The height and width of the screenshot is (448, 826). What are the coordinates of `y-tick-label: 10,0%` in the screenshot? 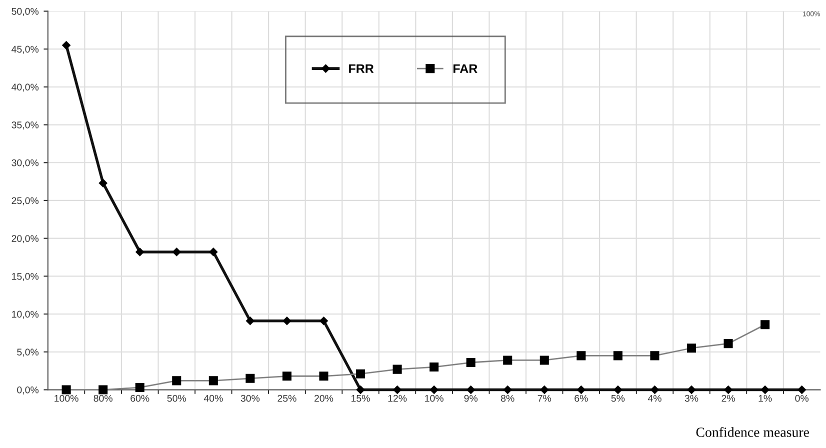 It's located at (25, 314).